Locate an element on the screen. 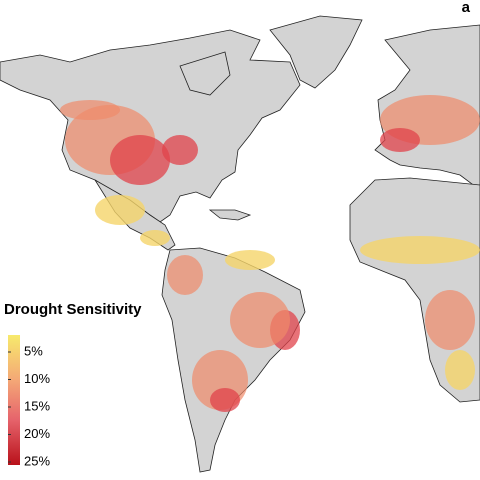 This screenshot has height=480, width=480. panel-label: a is located at coordinates (466, 8).